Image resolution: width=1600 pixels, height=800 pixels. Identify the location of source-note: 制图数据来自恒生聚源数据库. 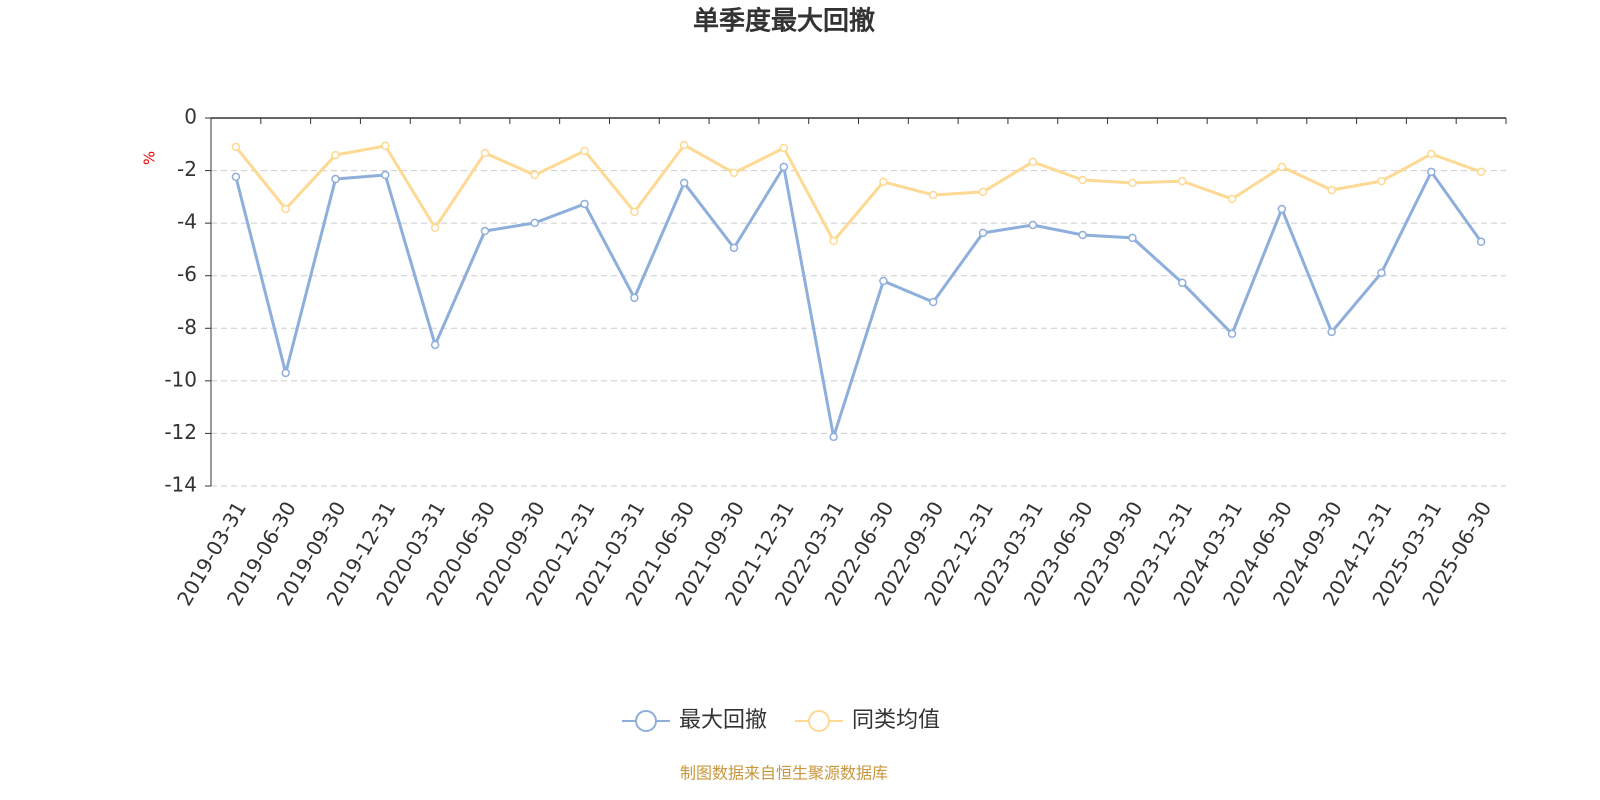
(784, 773).